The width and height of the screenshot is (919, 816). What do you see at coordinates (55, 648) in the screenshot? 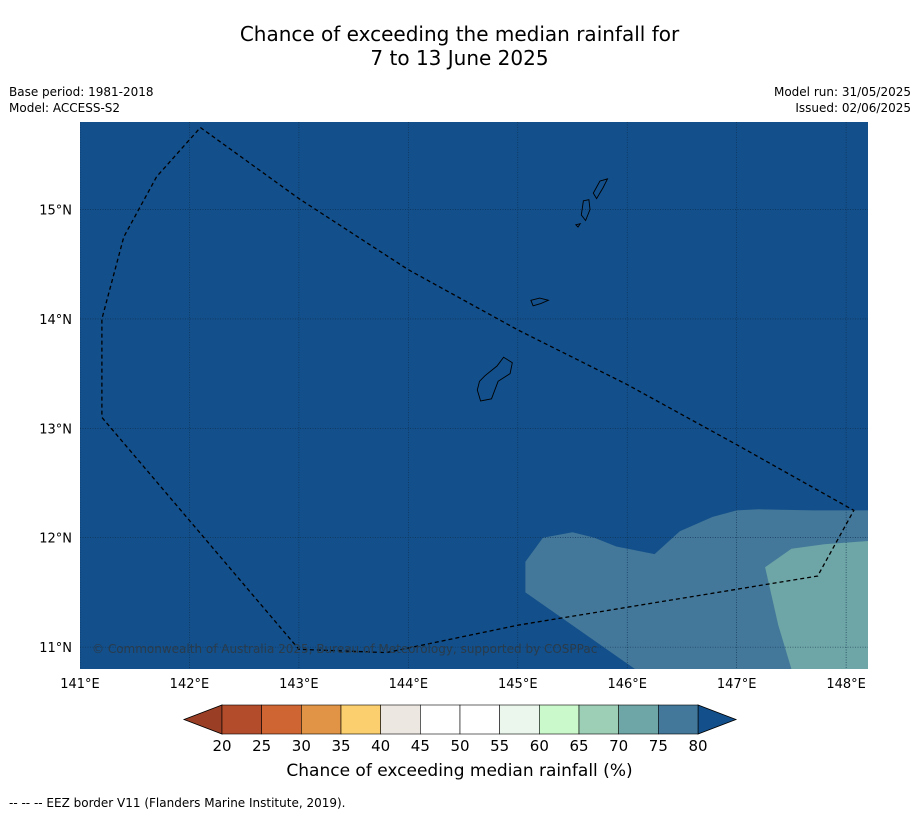
I see `lat-tick-label: 11°N` at bounding box center [55, 648].